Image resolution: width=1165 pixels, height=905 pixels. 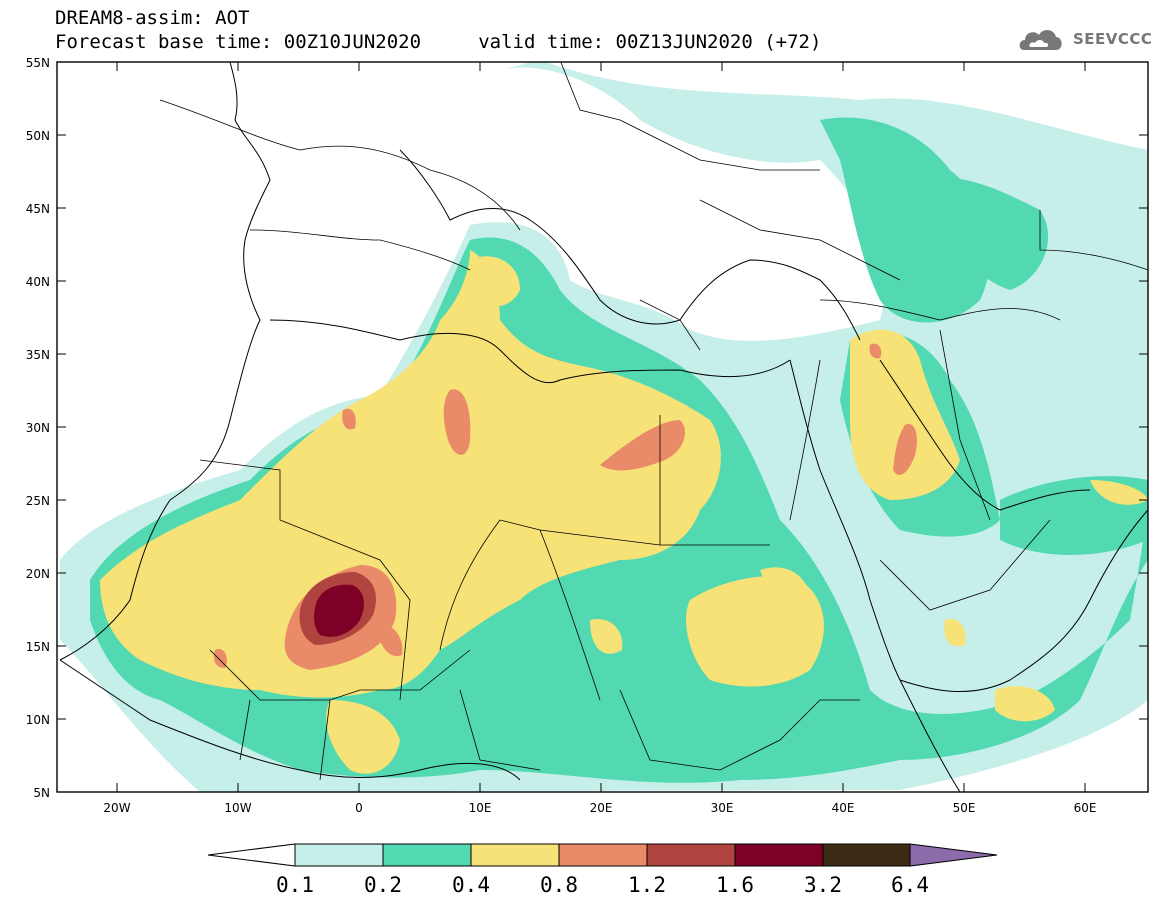 What do you see at coordinates (1113, 39) in the screenshot?
I see `logo-text: SEEVCCC` at bounding box center [1113, 39].